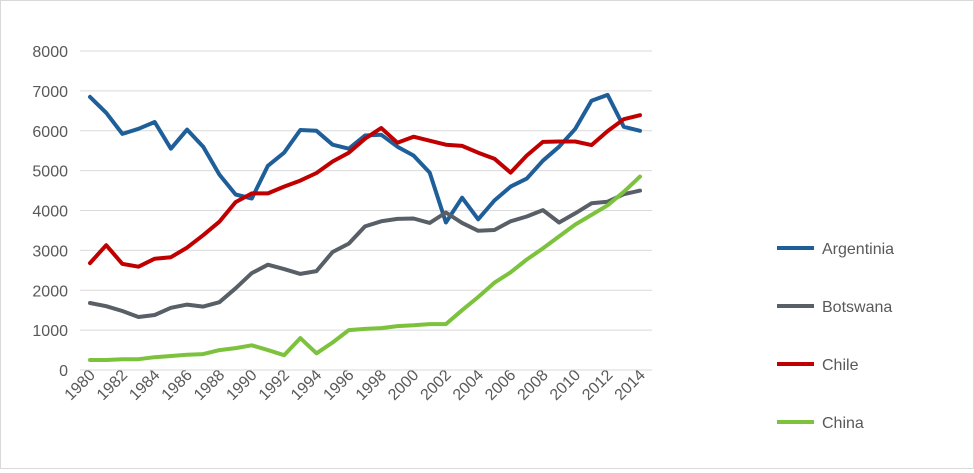 This screenshot has height=473, width=974. What do you see at coordinates (177, 385) in the screenshot?
I see `x-tick-label: 1986` at bounding box center [177, 385].